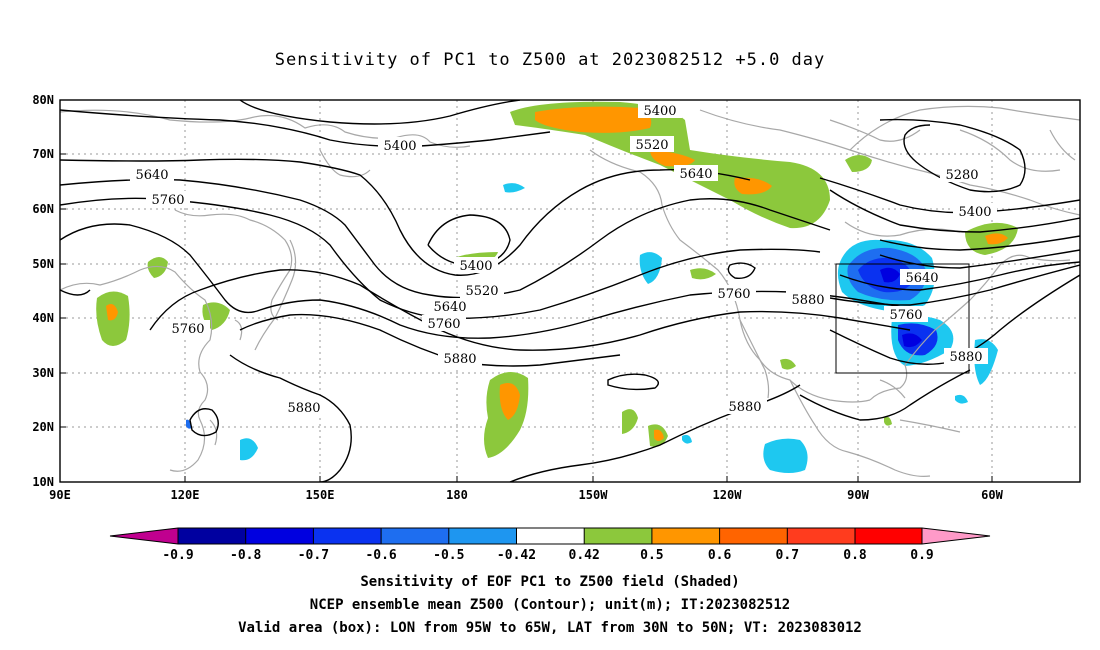 The width and height of the screenshot is (1100, 650). I want to click on lat-tick-label: 30N, so click(43, 373).